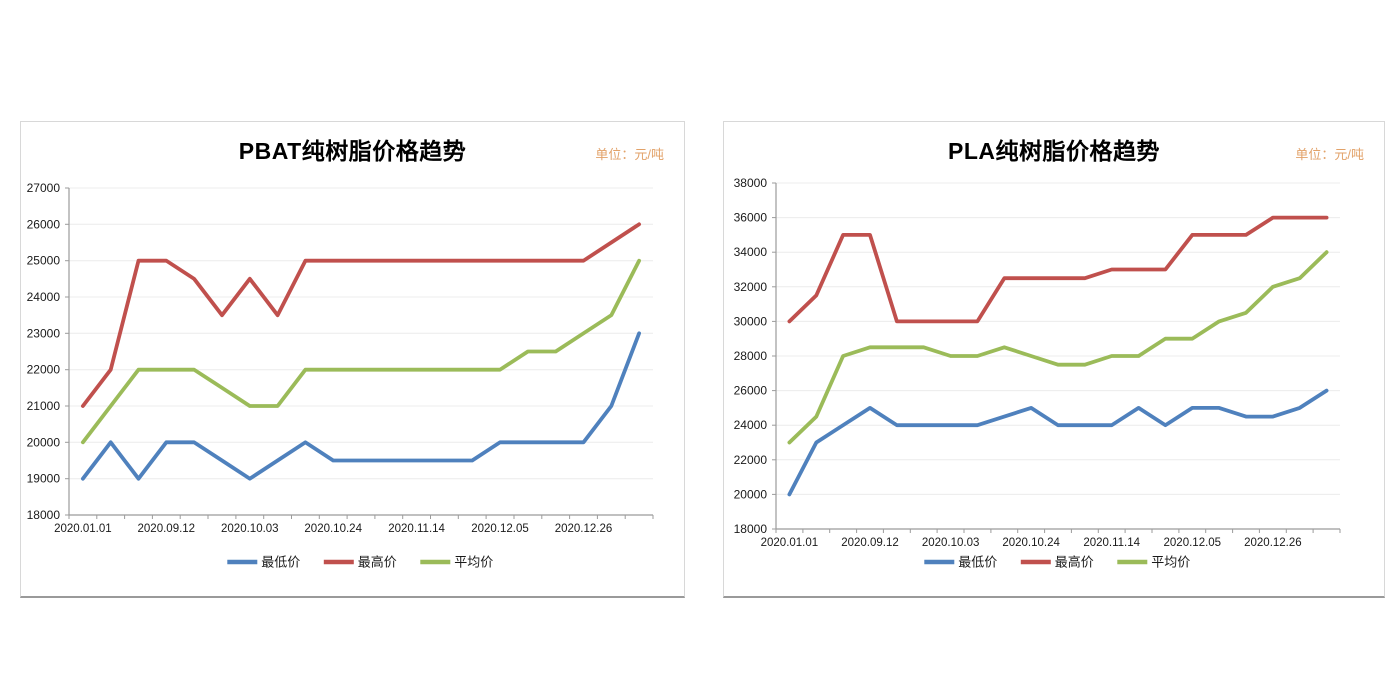 The width and height of the screenshot is (1400, 700). Describe the element at coordinates (629, 154) in the screenshot. I see `unit-note-pbat: 单位：元/吨` at that location.